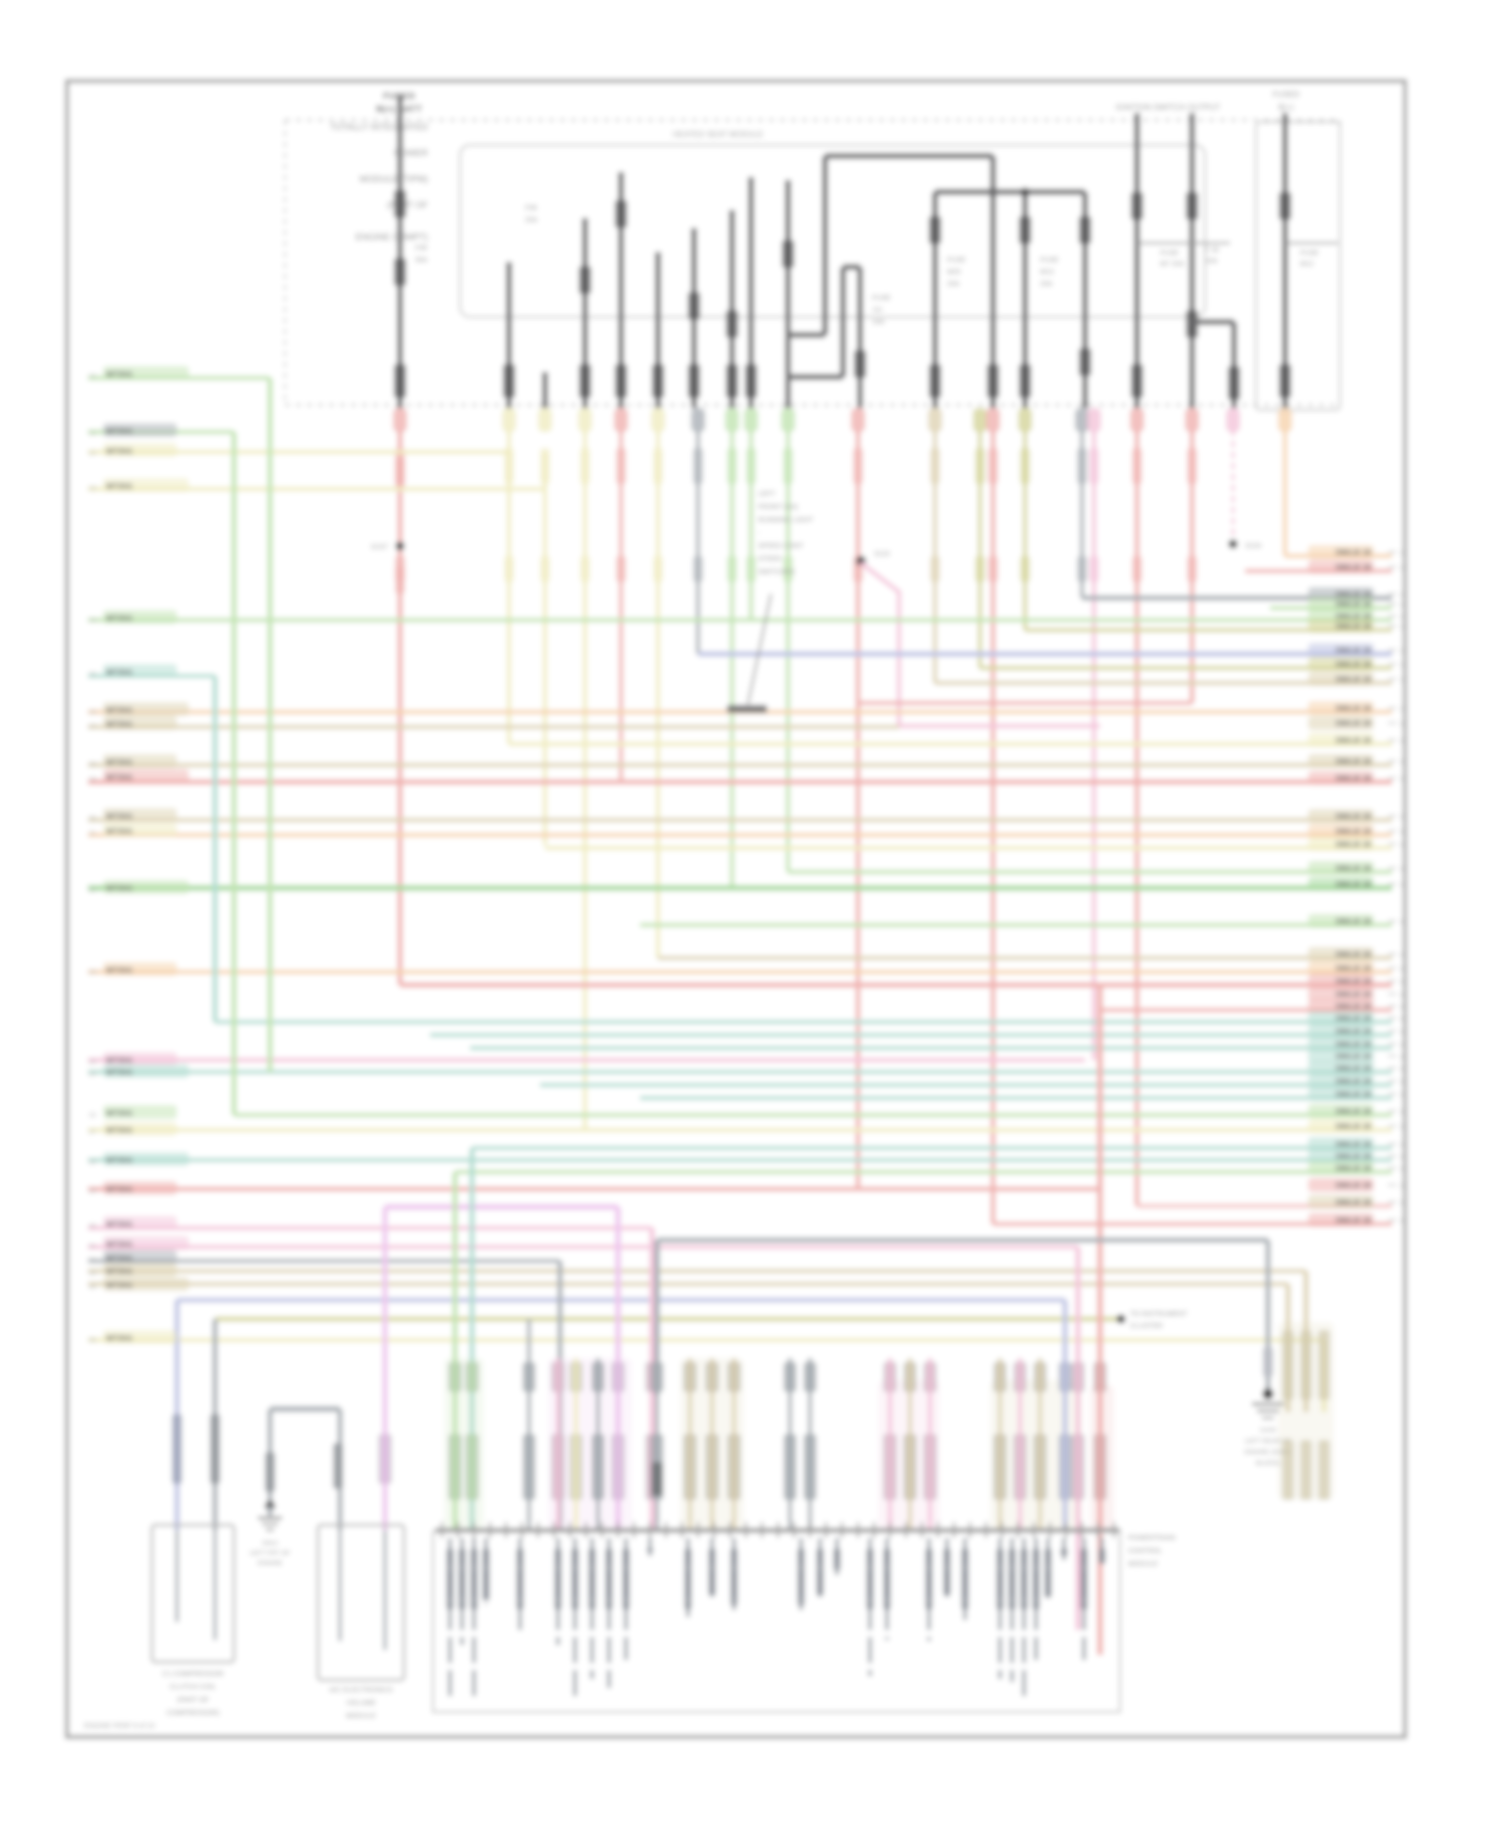 The image size is (1500, 1828). What do you see at coordinates (1307, 264) in the screenshot?
I see `svg-text: M12` at bounding box center [1307, 264].